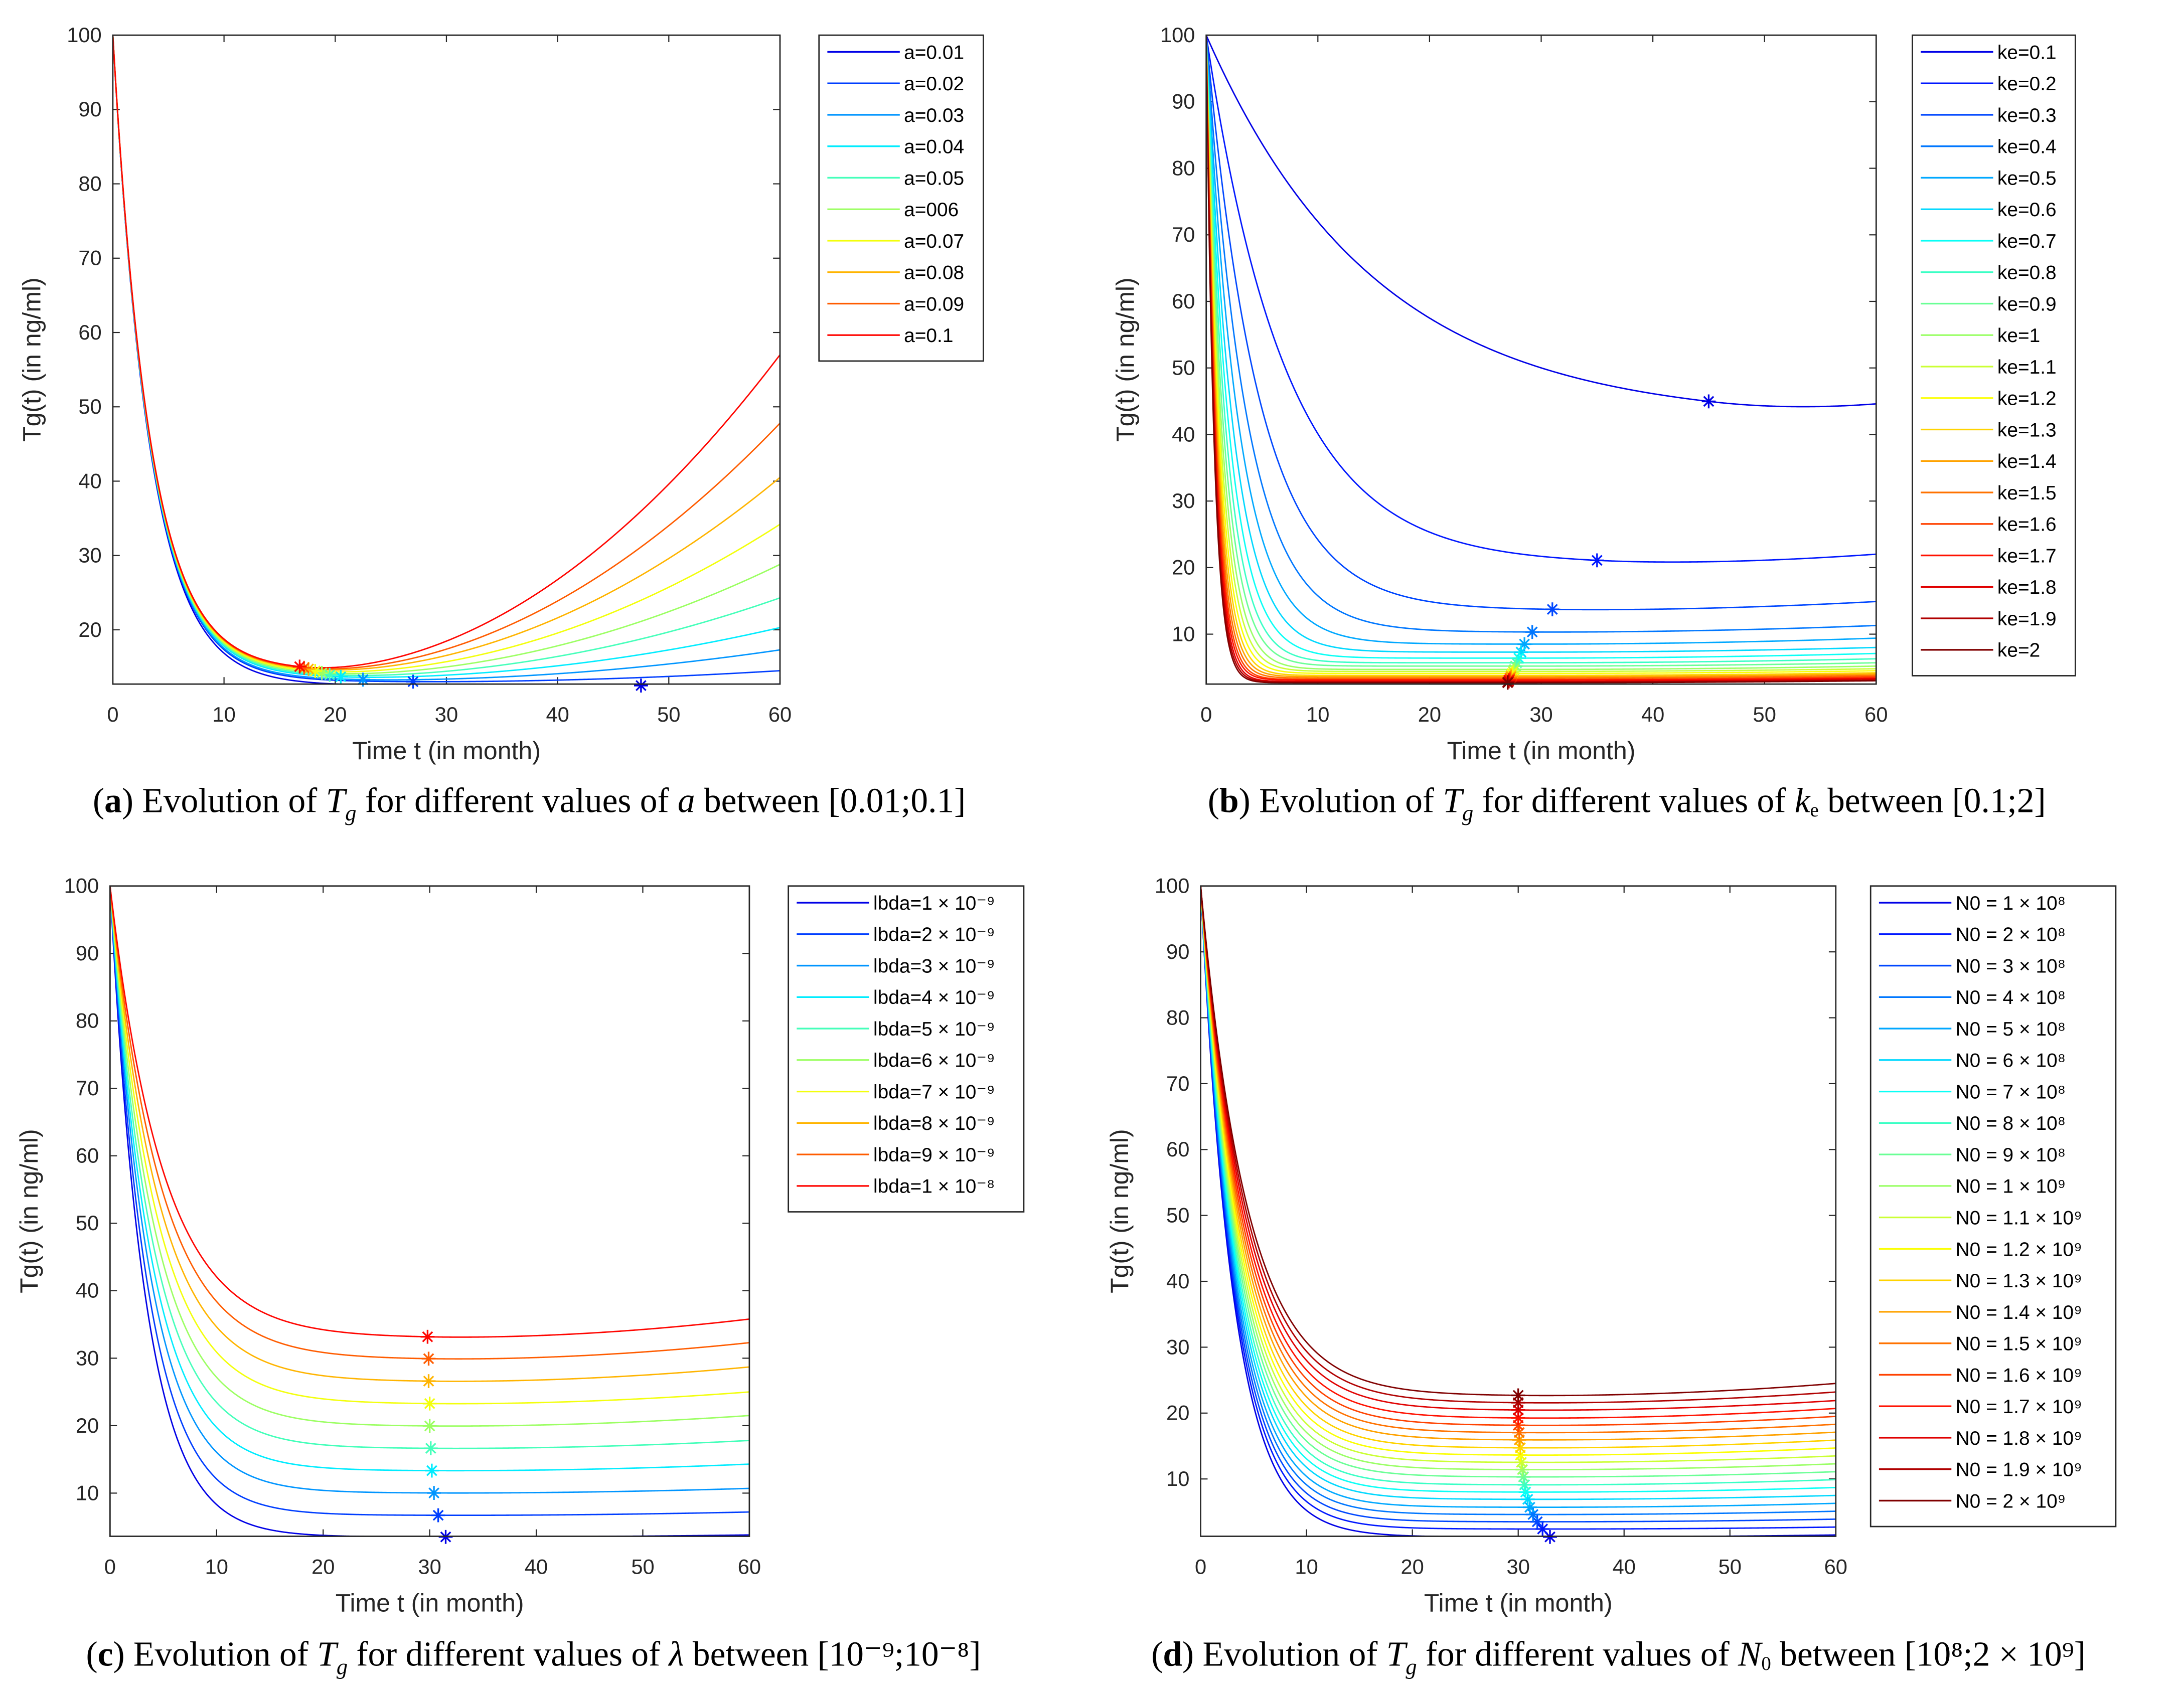 Image resolution: width=2184 pixels, height=1694 pixels. I want to click on legend-item: lbda=5 × 10⁻⁹, so click(896, 1030).